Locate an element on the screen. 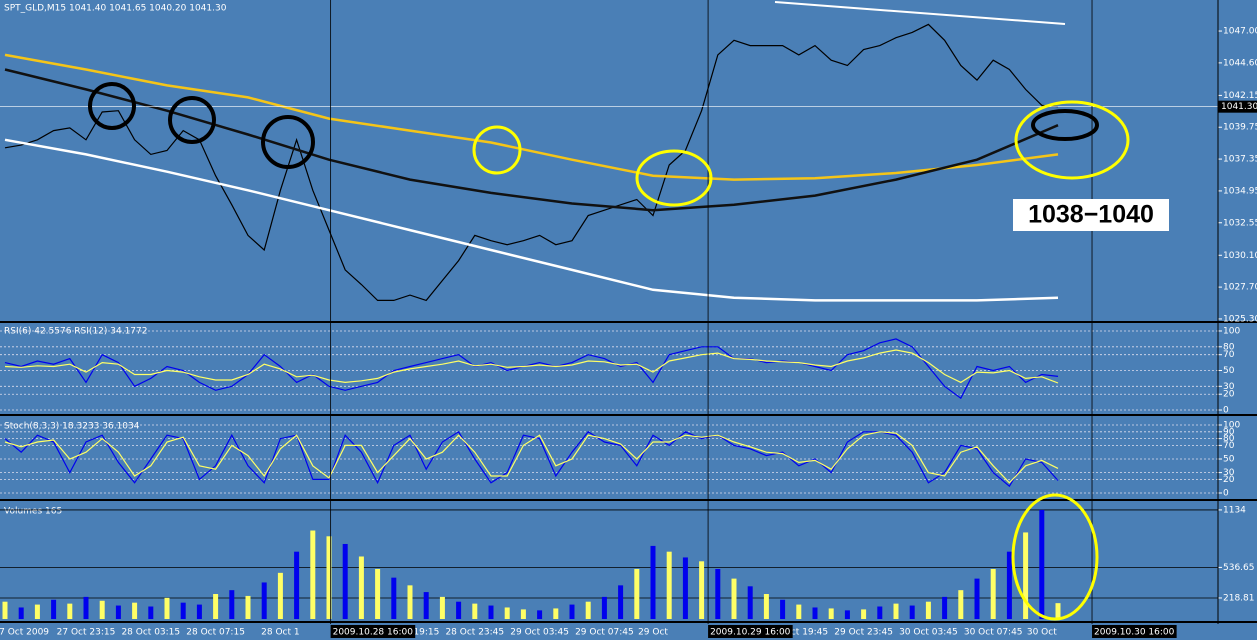  x-tick-label: 30 Oct is located at coordinates (1042, 633).